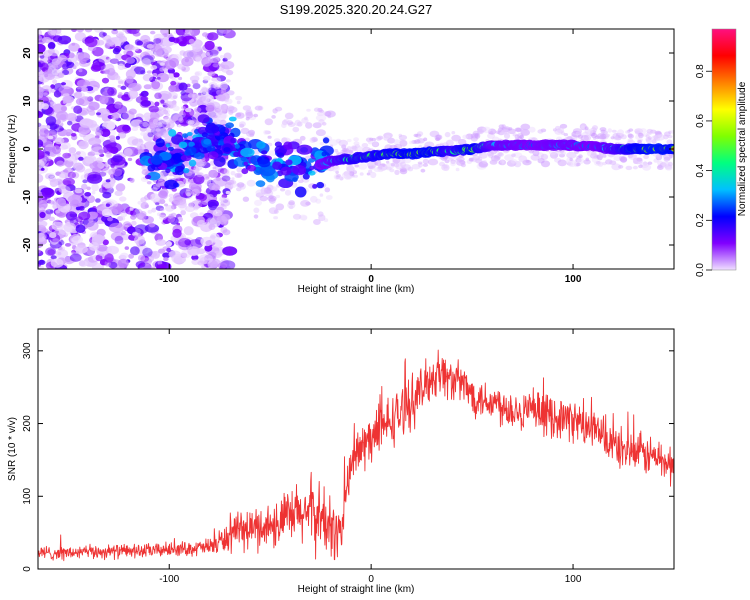 The height and width of the screenshot is (600, 750). What do you see at coordinates (356, 9) in the screenshot?
I see `figure-title: S199.2025.320.20.24.G27` at bounding box center [356, 9].